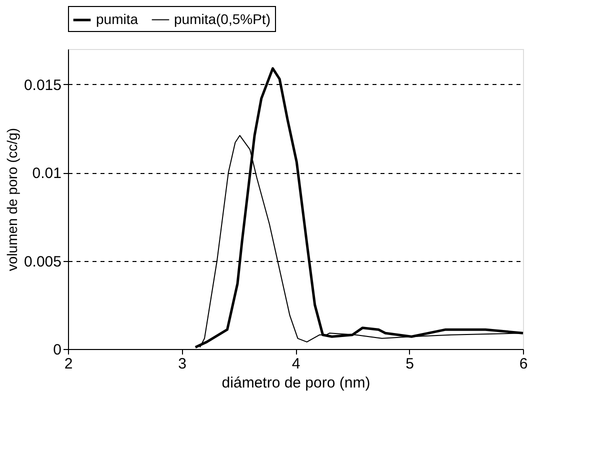  Describe the element at coordinates (296, 383) in the screenshot. I see `x-axis-title: diámetro de poro (nm)` at that location.